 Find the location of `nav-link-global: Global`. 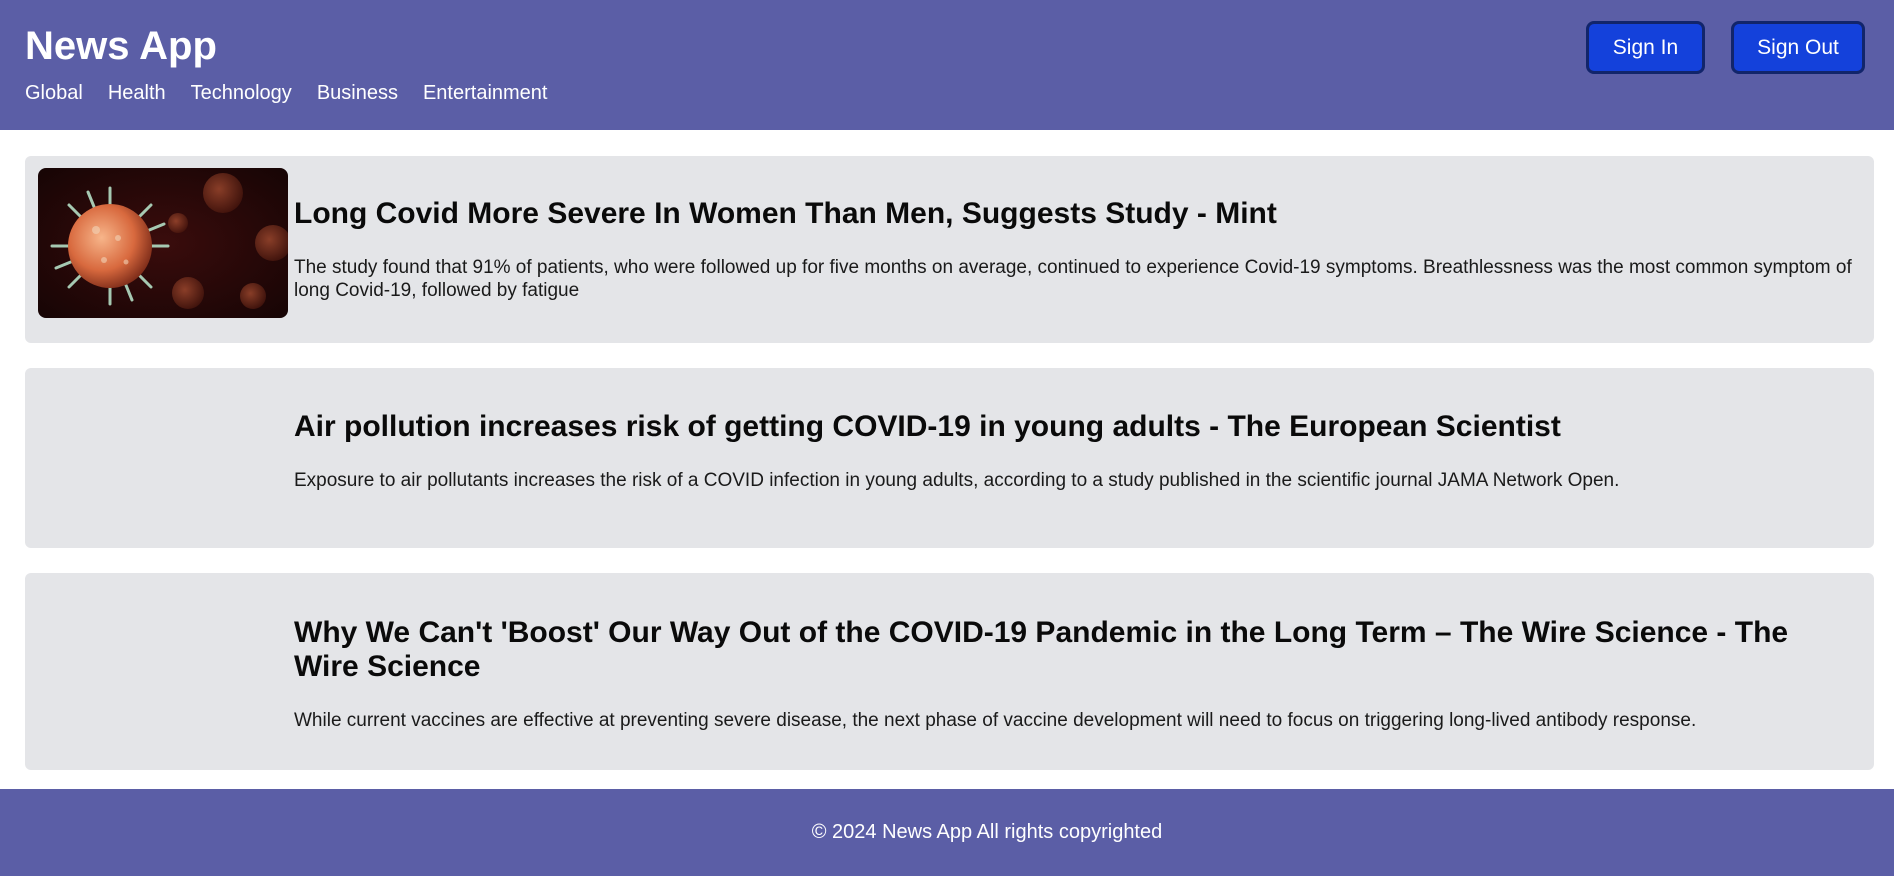

nav-link-global: Global is located at coordinates (54, 93).